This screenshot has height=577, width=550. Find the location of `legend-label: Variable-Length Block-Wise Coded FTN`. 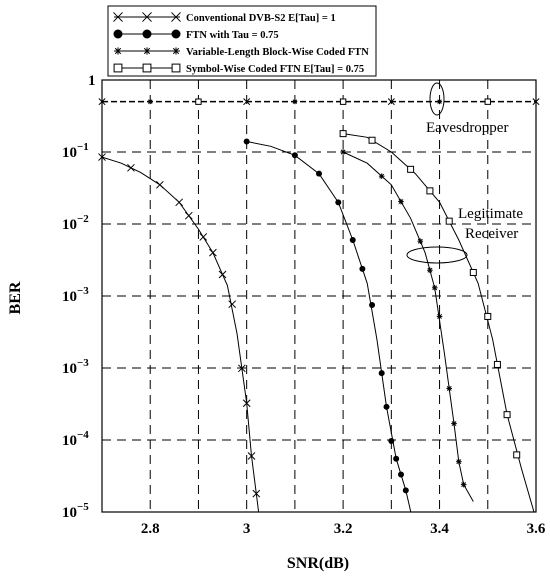

legend-label: Variable-Length Block-Wise Coded FTN is located at coordinates (277, 52).